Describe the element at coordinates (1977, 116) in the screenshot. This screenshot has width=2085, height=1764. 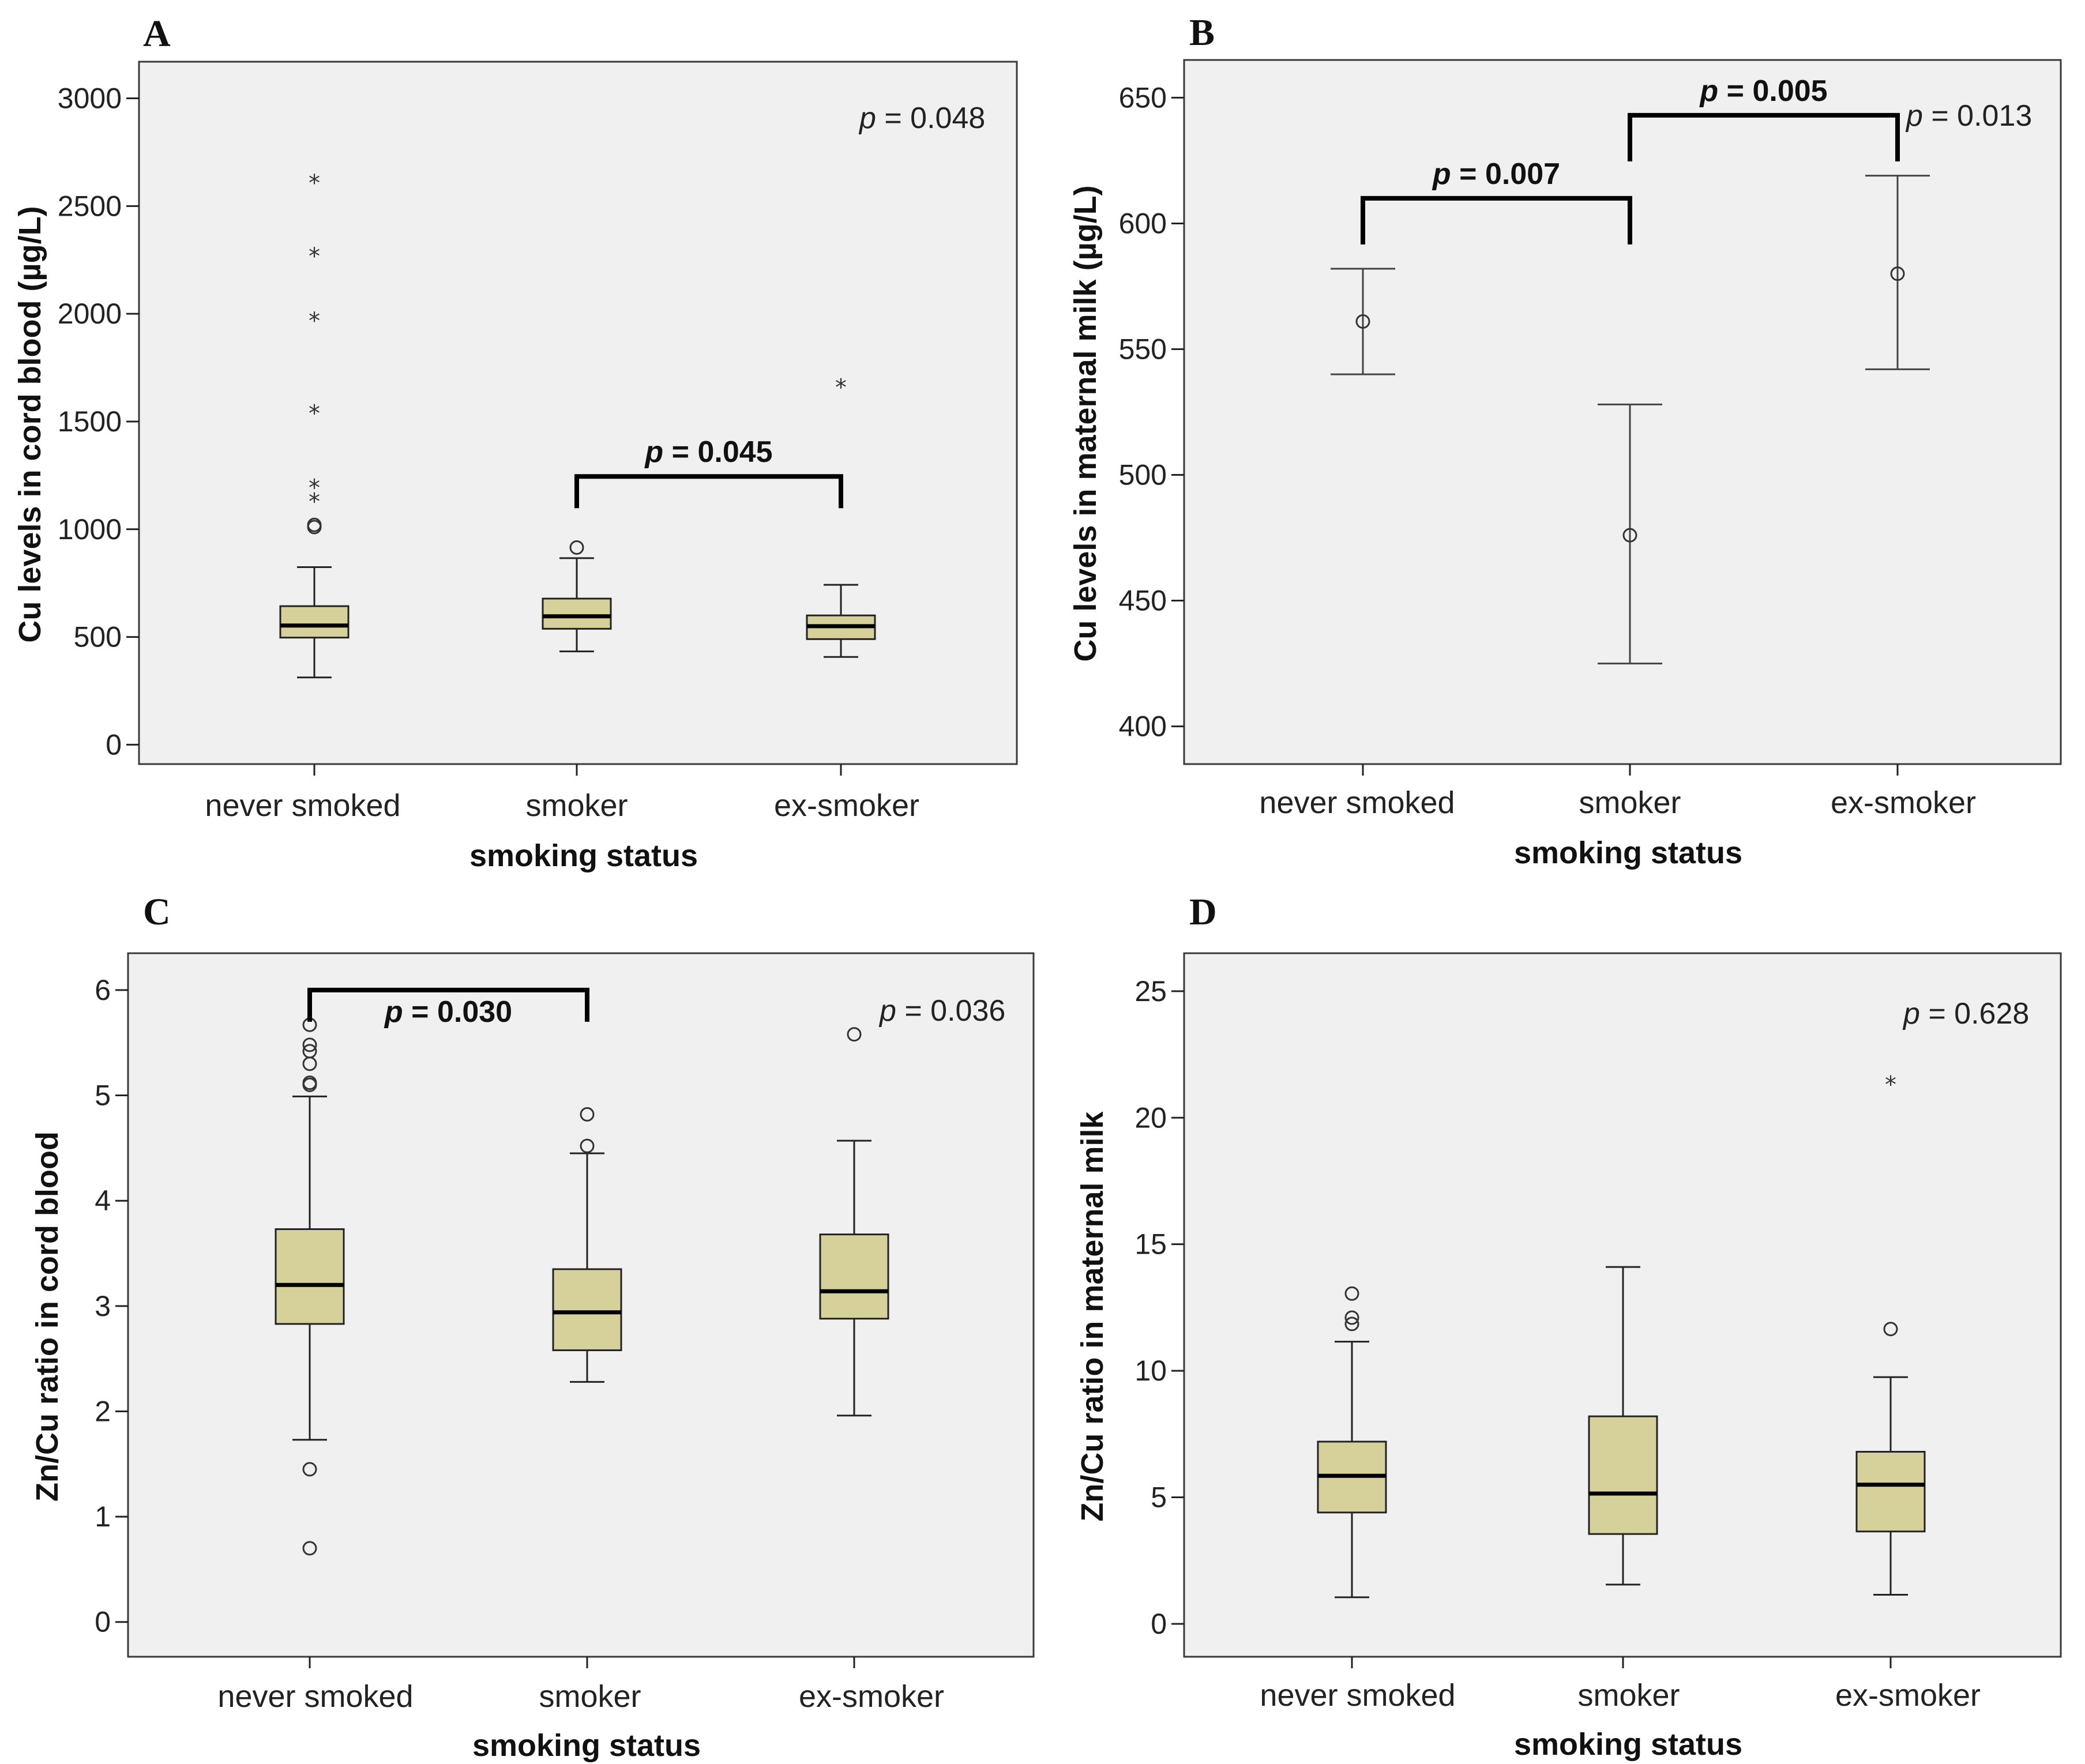
I see `p-value: = 0.013` at that location.